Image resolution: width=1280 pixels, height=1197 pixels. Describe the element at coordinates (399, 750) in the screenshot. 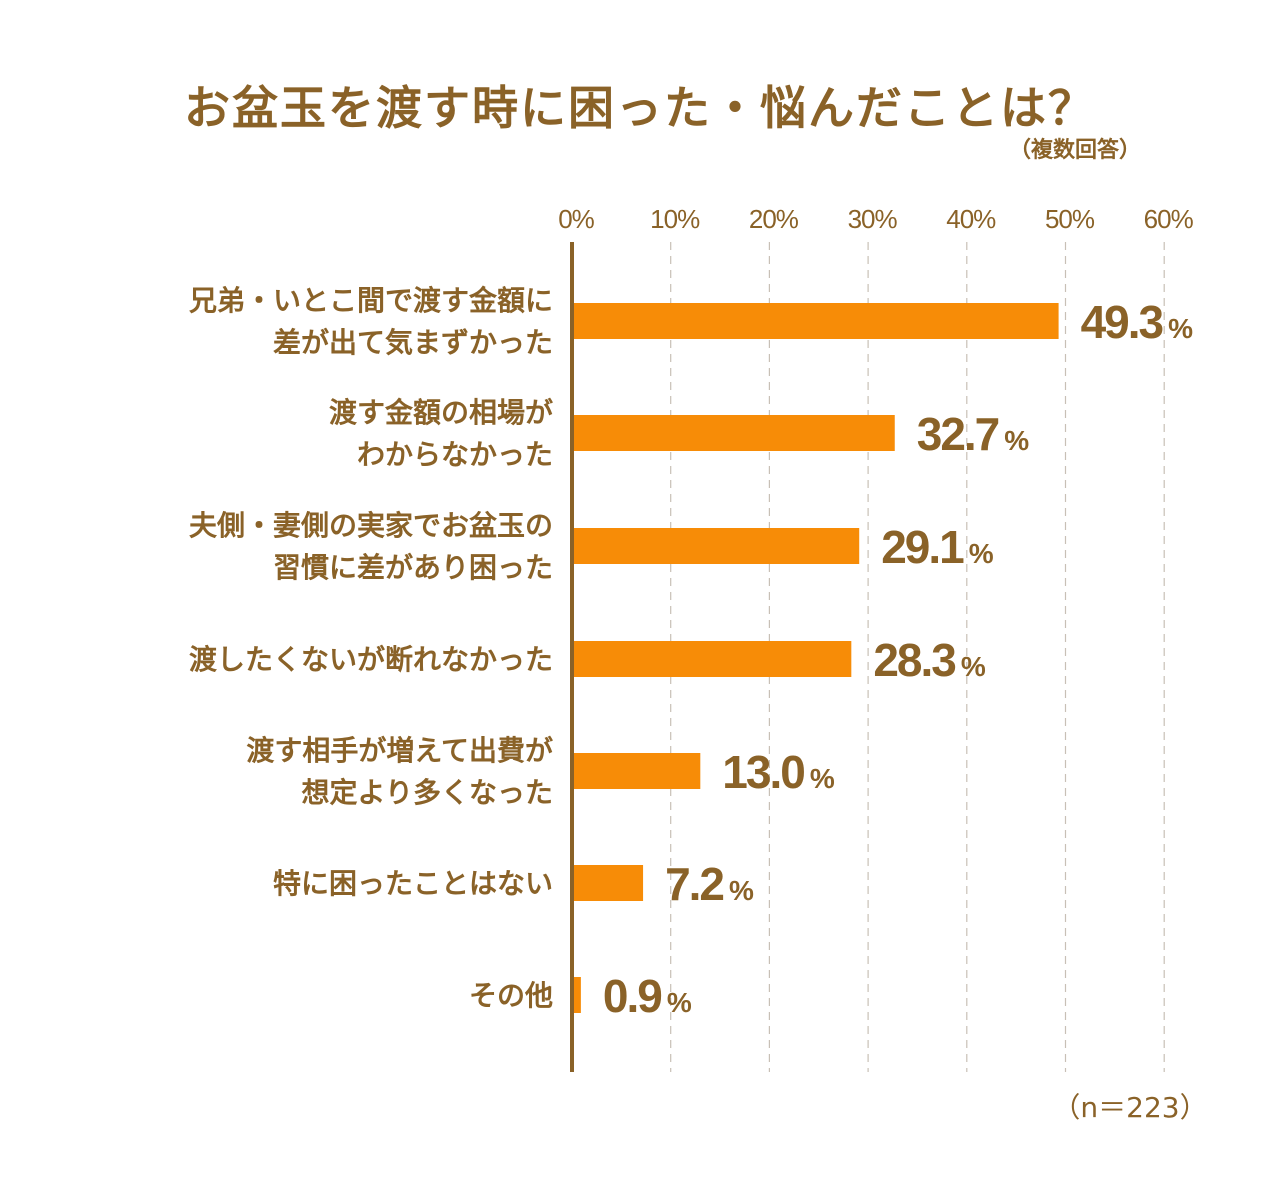

I see `category-label: 渡す相手が増えて出費が` at that location.